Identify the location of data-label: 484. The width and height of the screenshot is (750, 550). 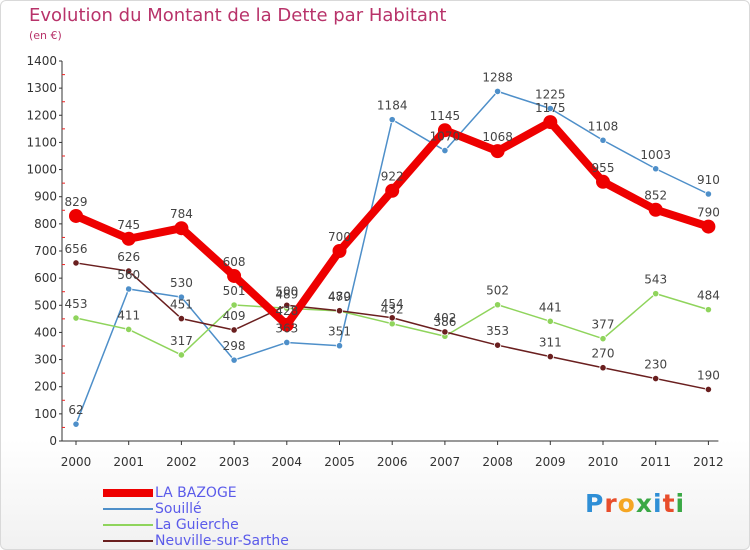
(708, 296).